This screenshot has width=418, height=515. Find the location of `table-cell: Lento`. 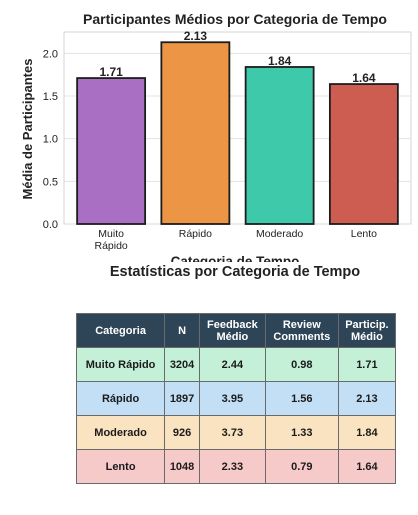

table-cell: Lento is located at coordinates (120, 466).